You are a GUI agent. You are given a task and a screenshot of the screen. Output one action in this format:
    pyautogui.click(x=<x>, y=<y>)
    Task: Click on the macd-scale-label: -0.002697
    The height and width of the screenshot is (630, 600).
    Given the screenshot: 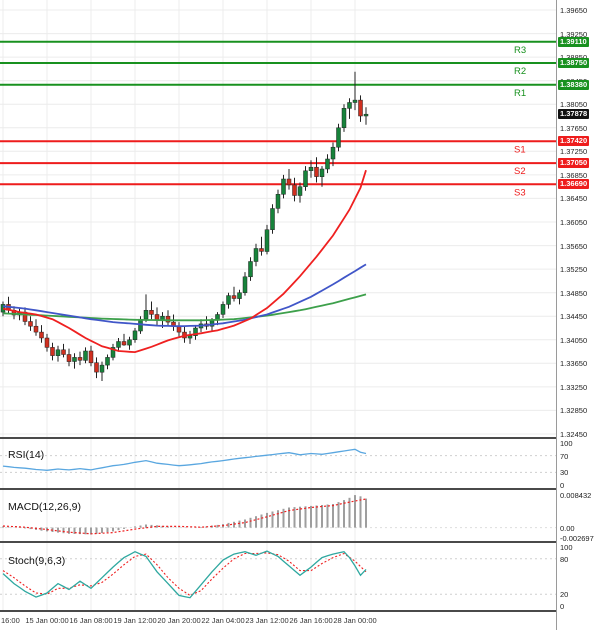 What is the action you would take?
    pyautogui.click(x=577, y=538)
    